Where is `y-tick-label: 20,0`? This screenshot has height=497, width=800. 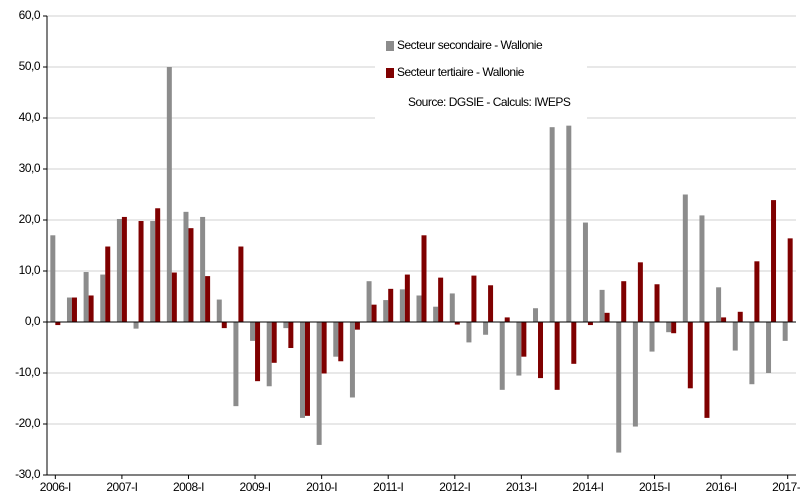
y-tick-label: 20,0 is located at coordinates (30, 219).